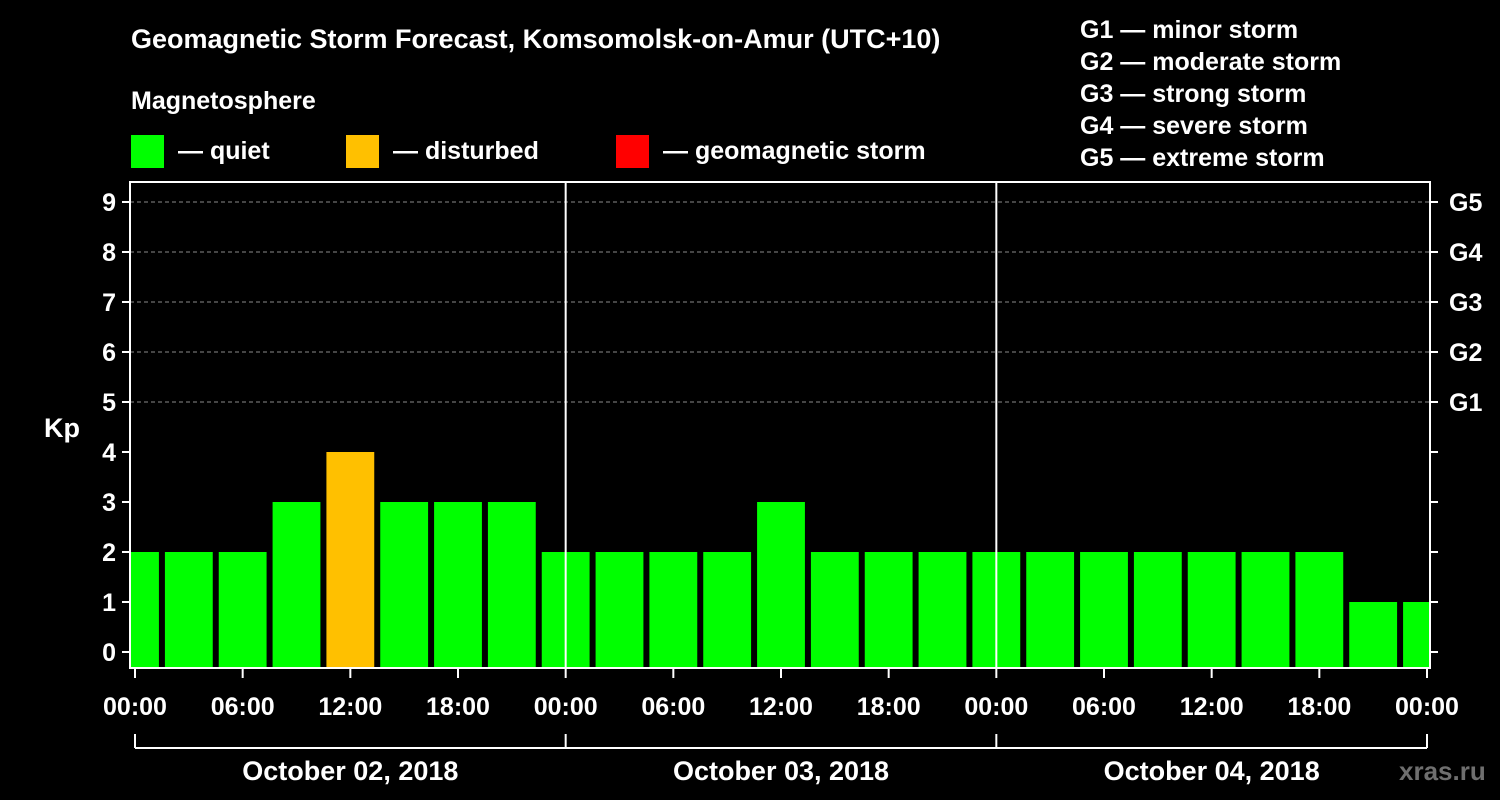  What do you see at coordinates (350, 771) in the screenshot?
I see `day-label-1: October 02, 2018` at bounding box center [350, 771].